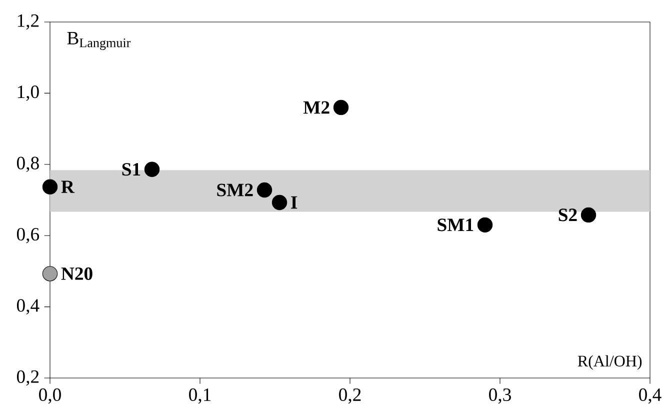 The height and width of the screenshot is (414, 663). What do you see at coordinates (294, 202) in the screenshot?
I see `annotation: I` at bounding box center [294, 202].